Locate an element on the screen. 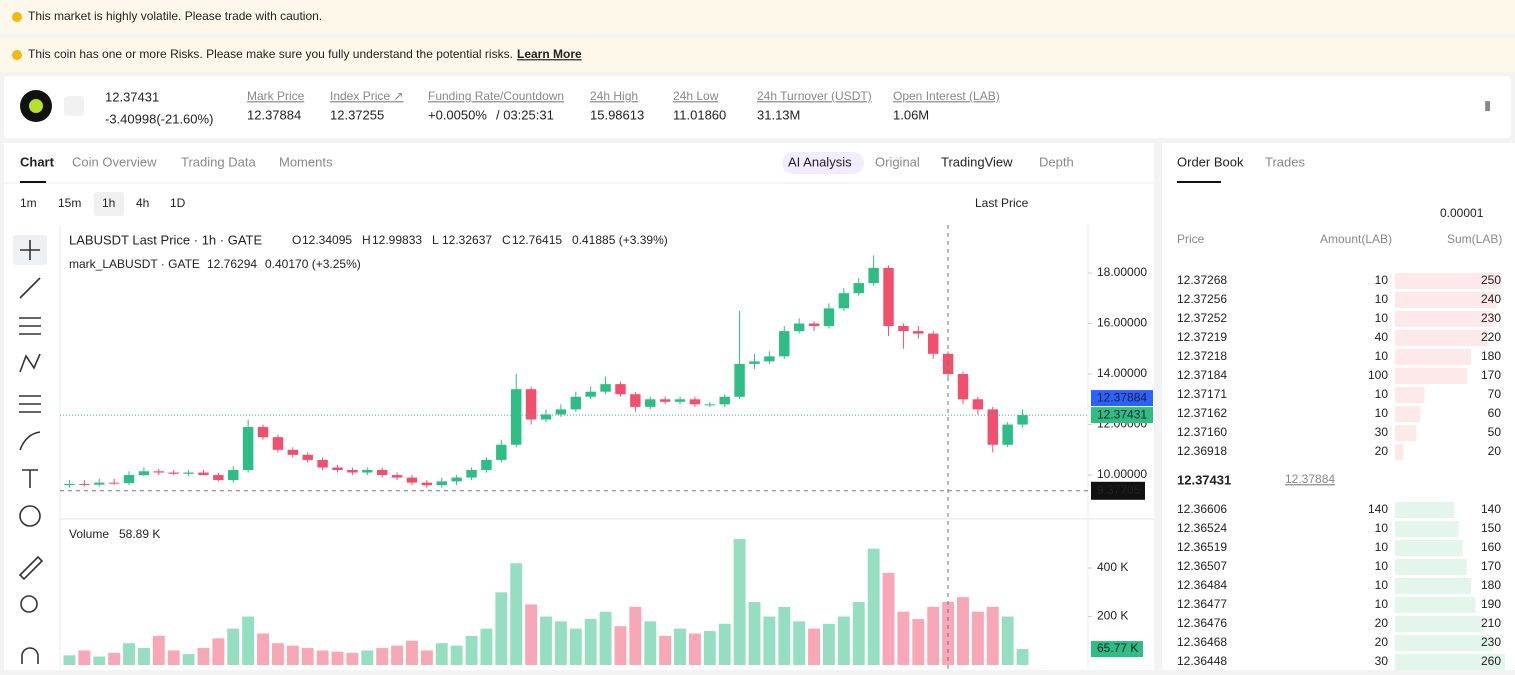  price-source: Last Price is located at coordinates (1002, 203).